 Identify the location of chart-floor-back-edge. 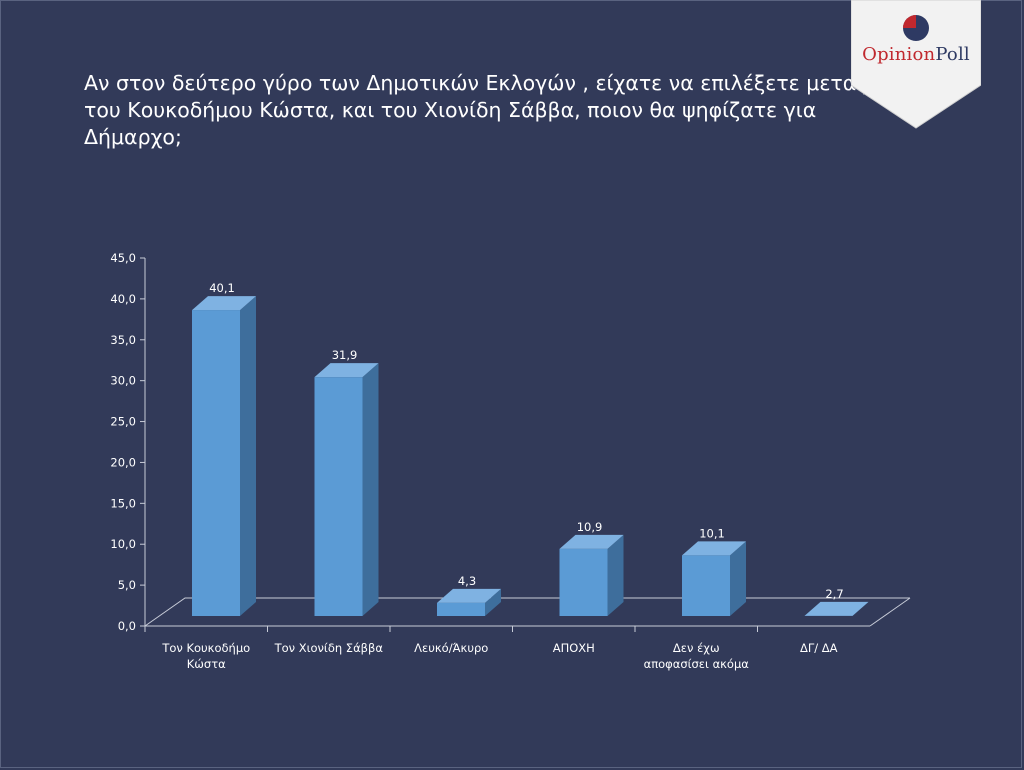
(527, 612).